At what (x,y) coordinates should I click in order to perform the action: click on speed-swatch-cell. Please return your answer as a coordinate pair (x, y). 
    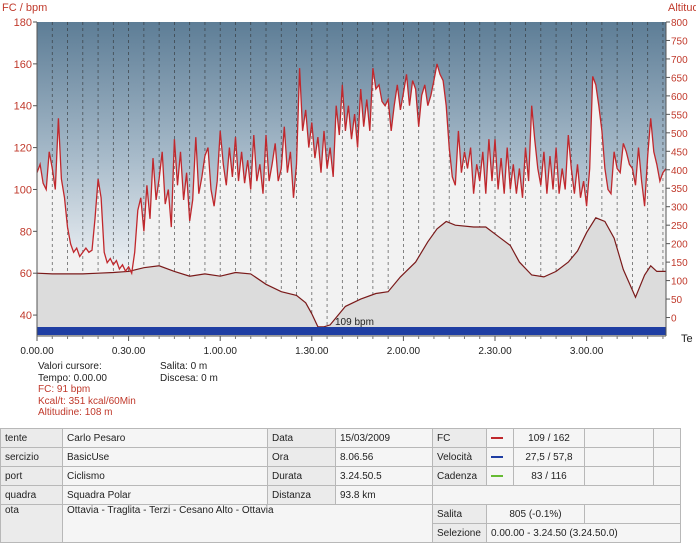
    Looking at the image, I should click on (500, 457).